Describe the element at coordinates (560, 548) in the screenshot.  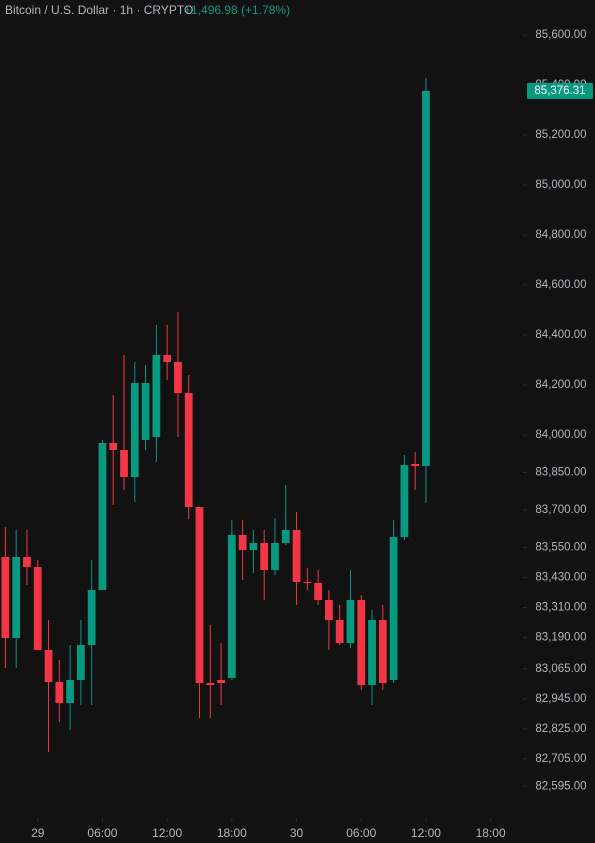
I see `y-tick-label: 83,550.00` at that location.